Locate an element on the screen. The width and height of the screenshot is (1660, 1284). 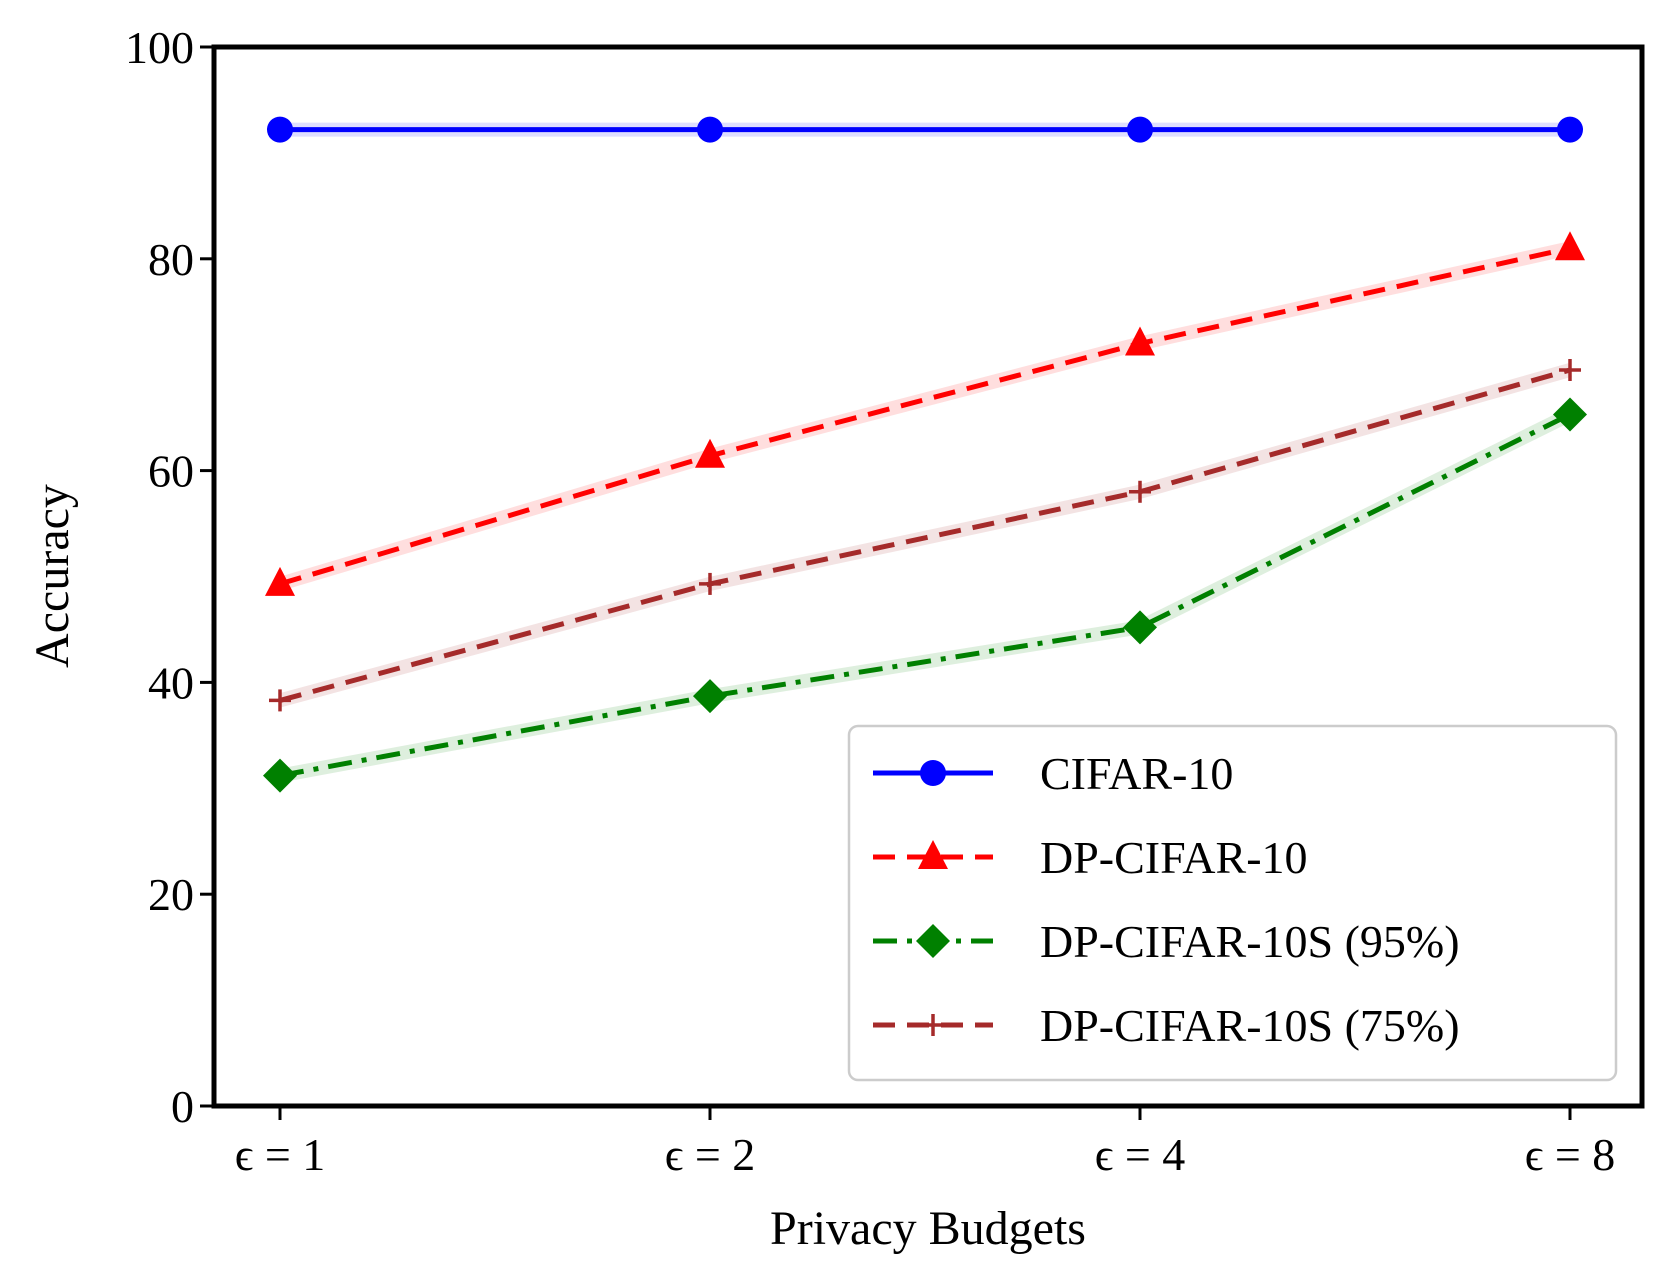
y-tick-label: 20 is located at coordinates (171, 894).